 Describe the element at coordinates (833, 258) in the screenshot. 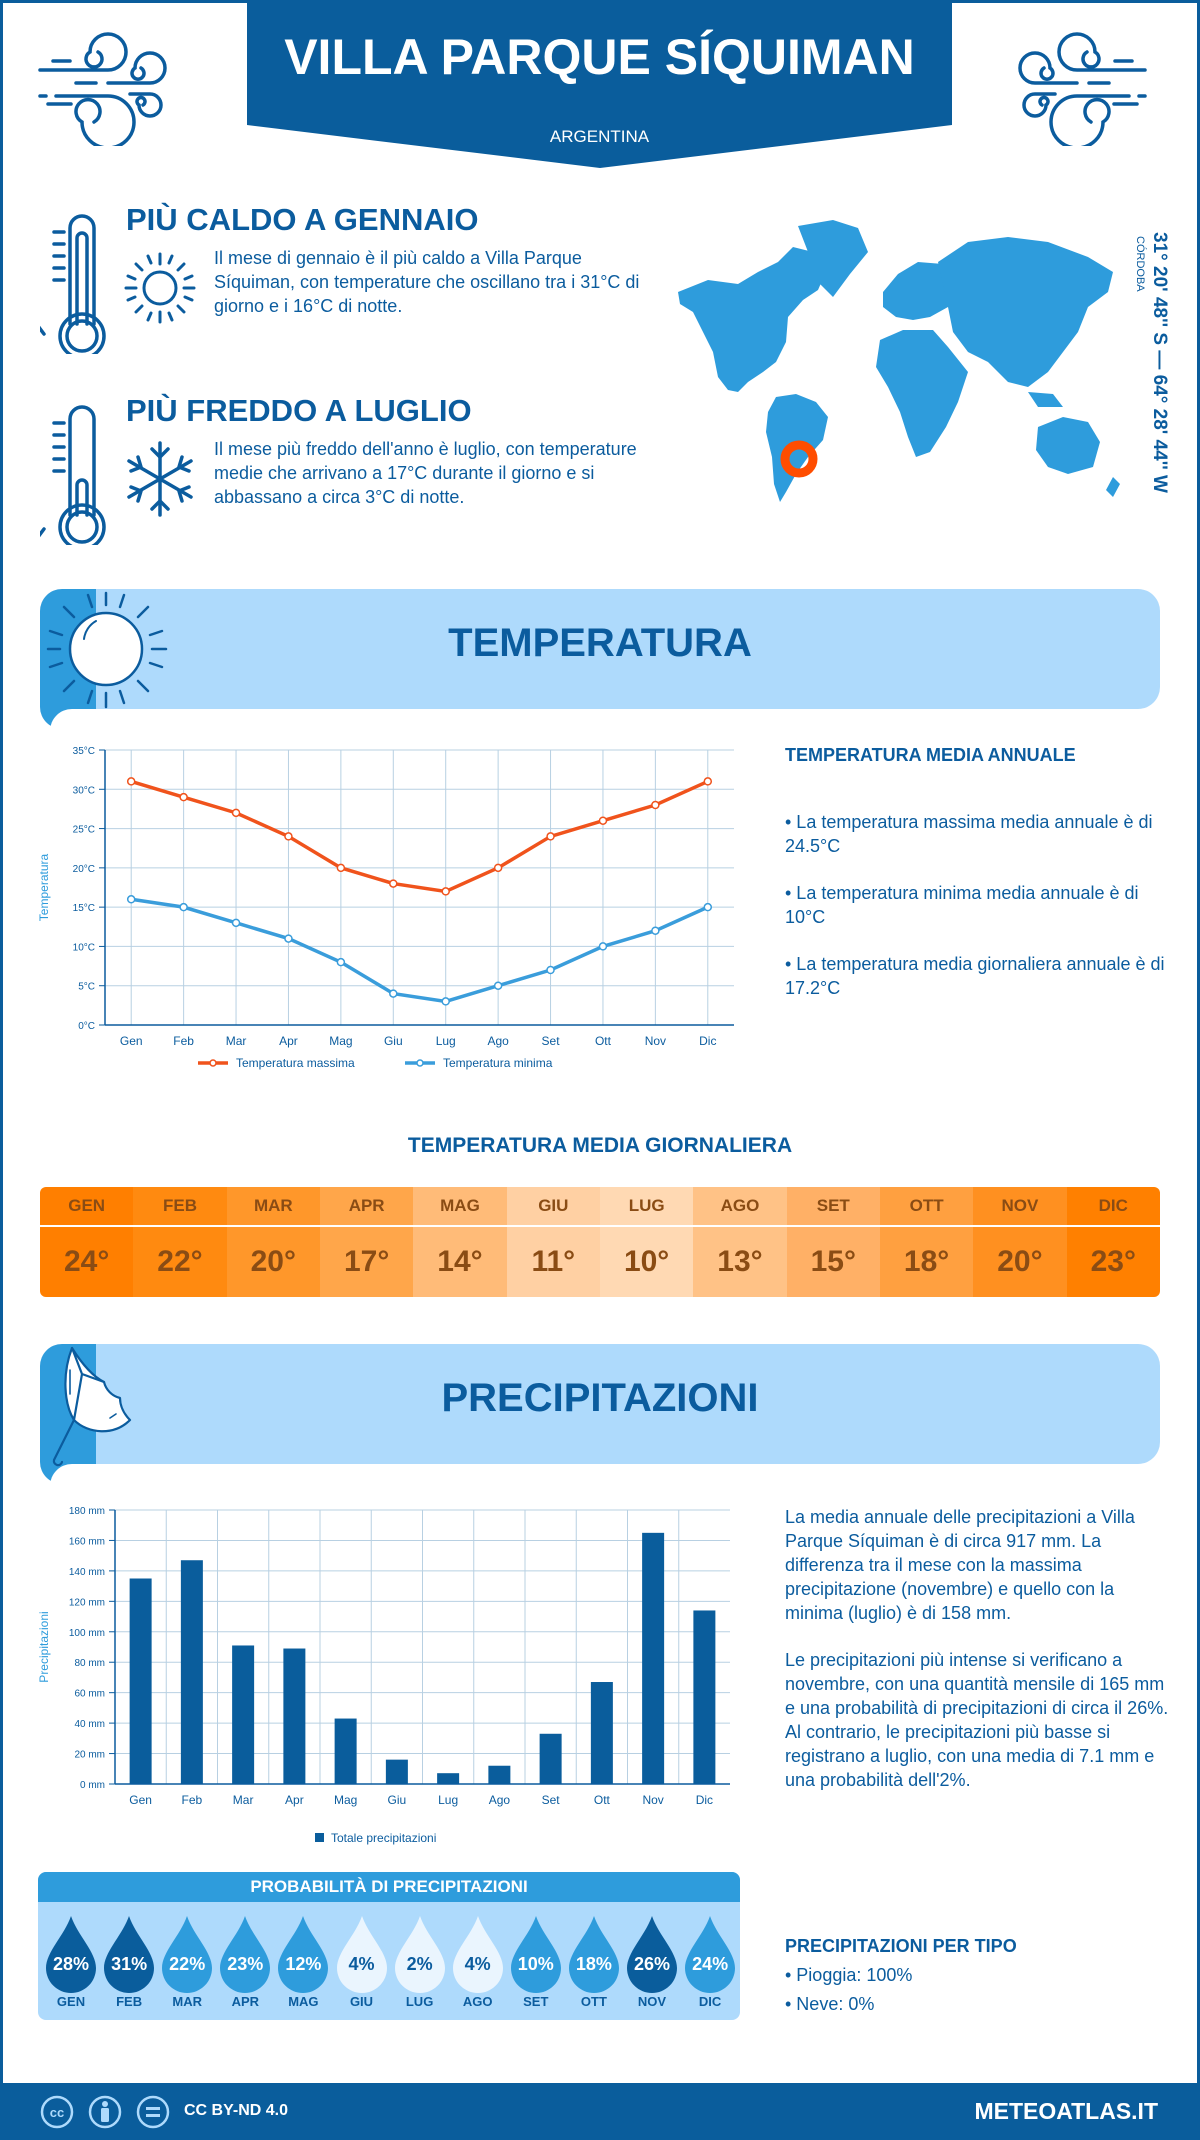

I see `greenland` at that location.